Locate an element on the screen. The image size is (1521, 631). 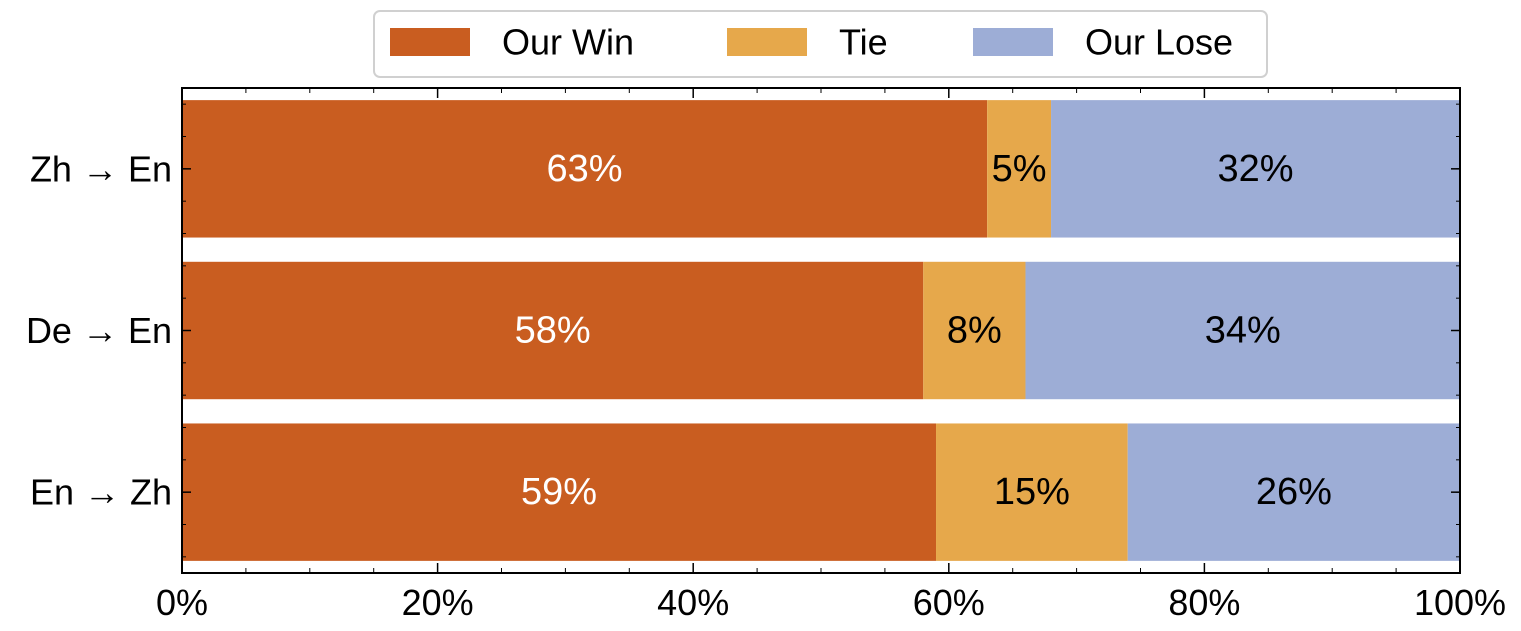
legend-label: Our Win is located at coordinates (568, 42).